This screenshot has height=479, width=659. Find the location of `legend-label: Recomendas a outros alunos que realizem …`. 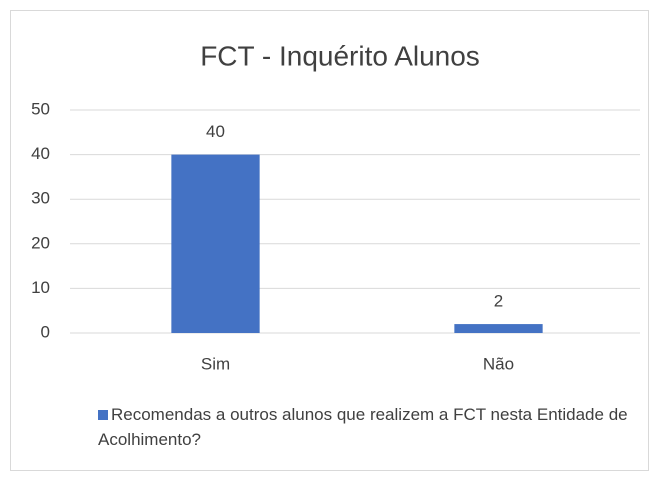

legend-label: Recomendas a outros alunos que realizem … is located at coordinates (363, 427).